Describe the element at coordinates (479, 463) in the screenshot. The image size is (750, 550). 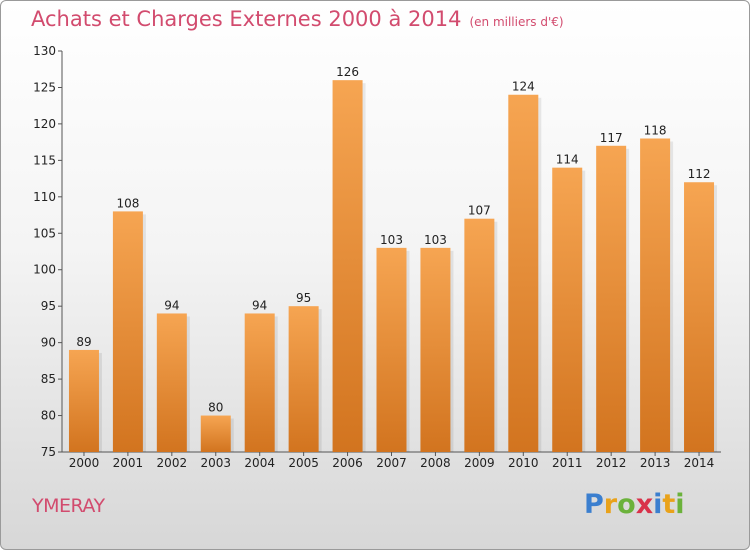
I see `x-tick-label-2009: 2009` at that location.